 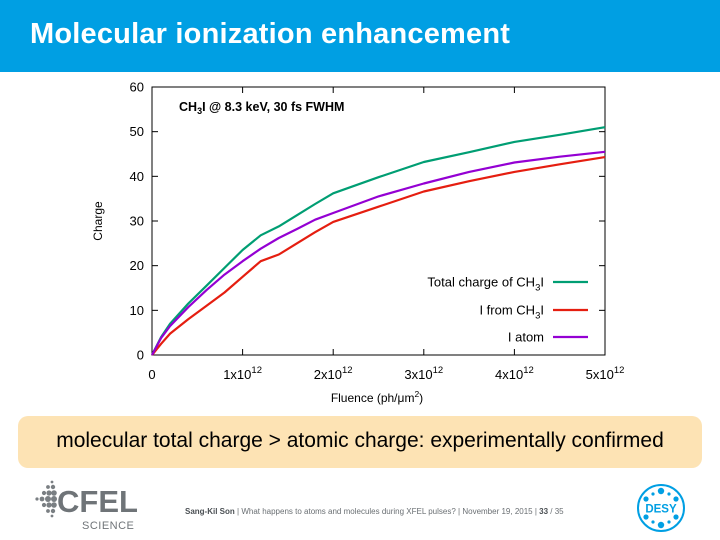 I want to click on y-tick-label: 20, so click(x=137, y=265).